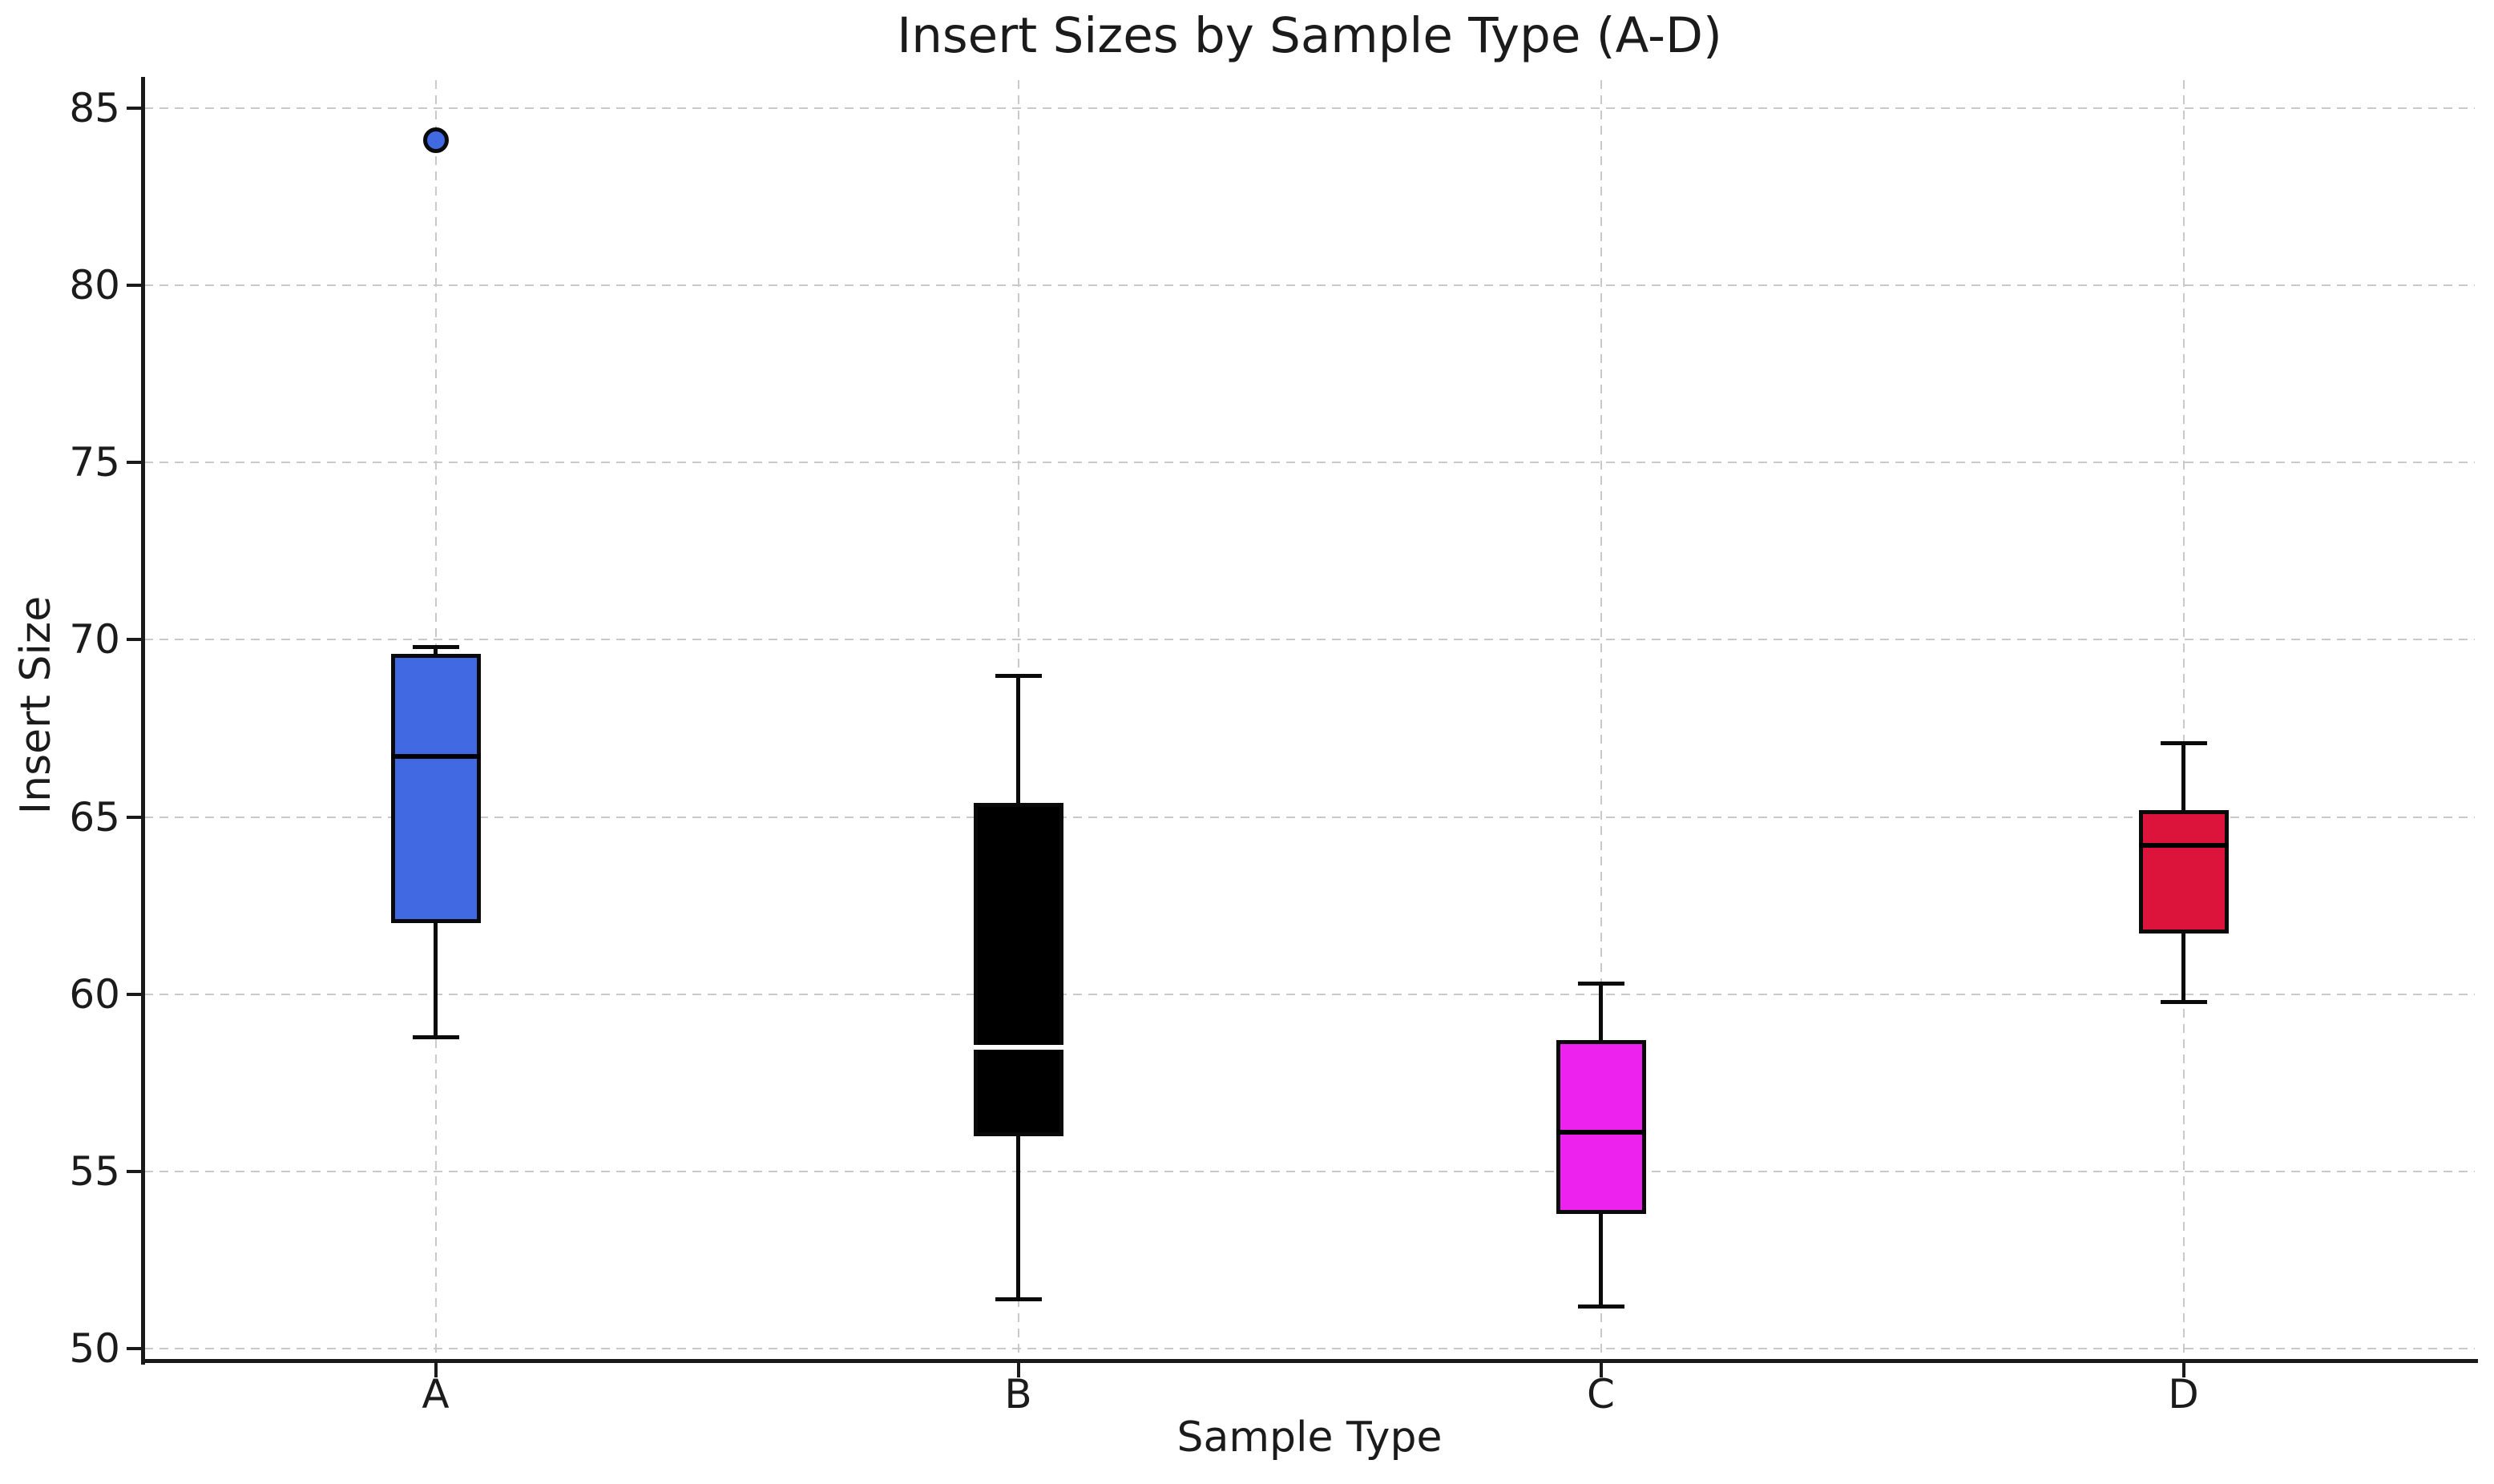 The width and height of the screenshot is (2494, 1484). I want to click on x-tick-label-A: A, so click(436, 1394).